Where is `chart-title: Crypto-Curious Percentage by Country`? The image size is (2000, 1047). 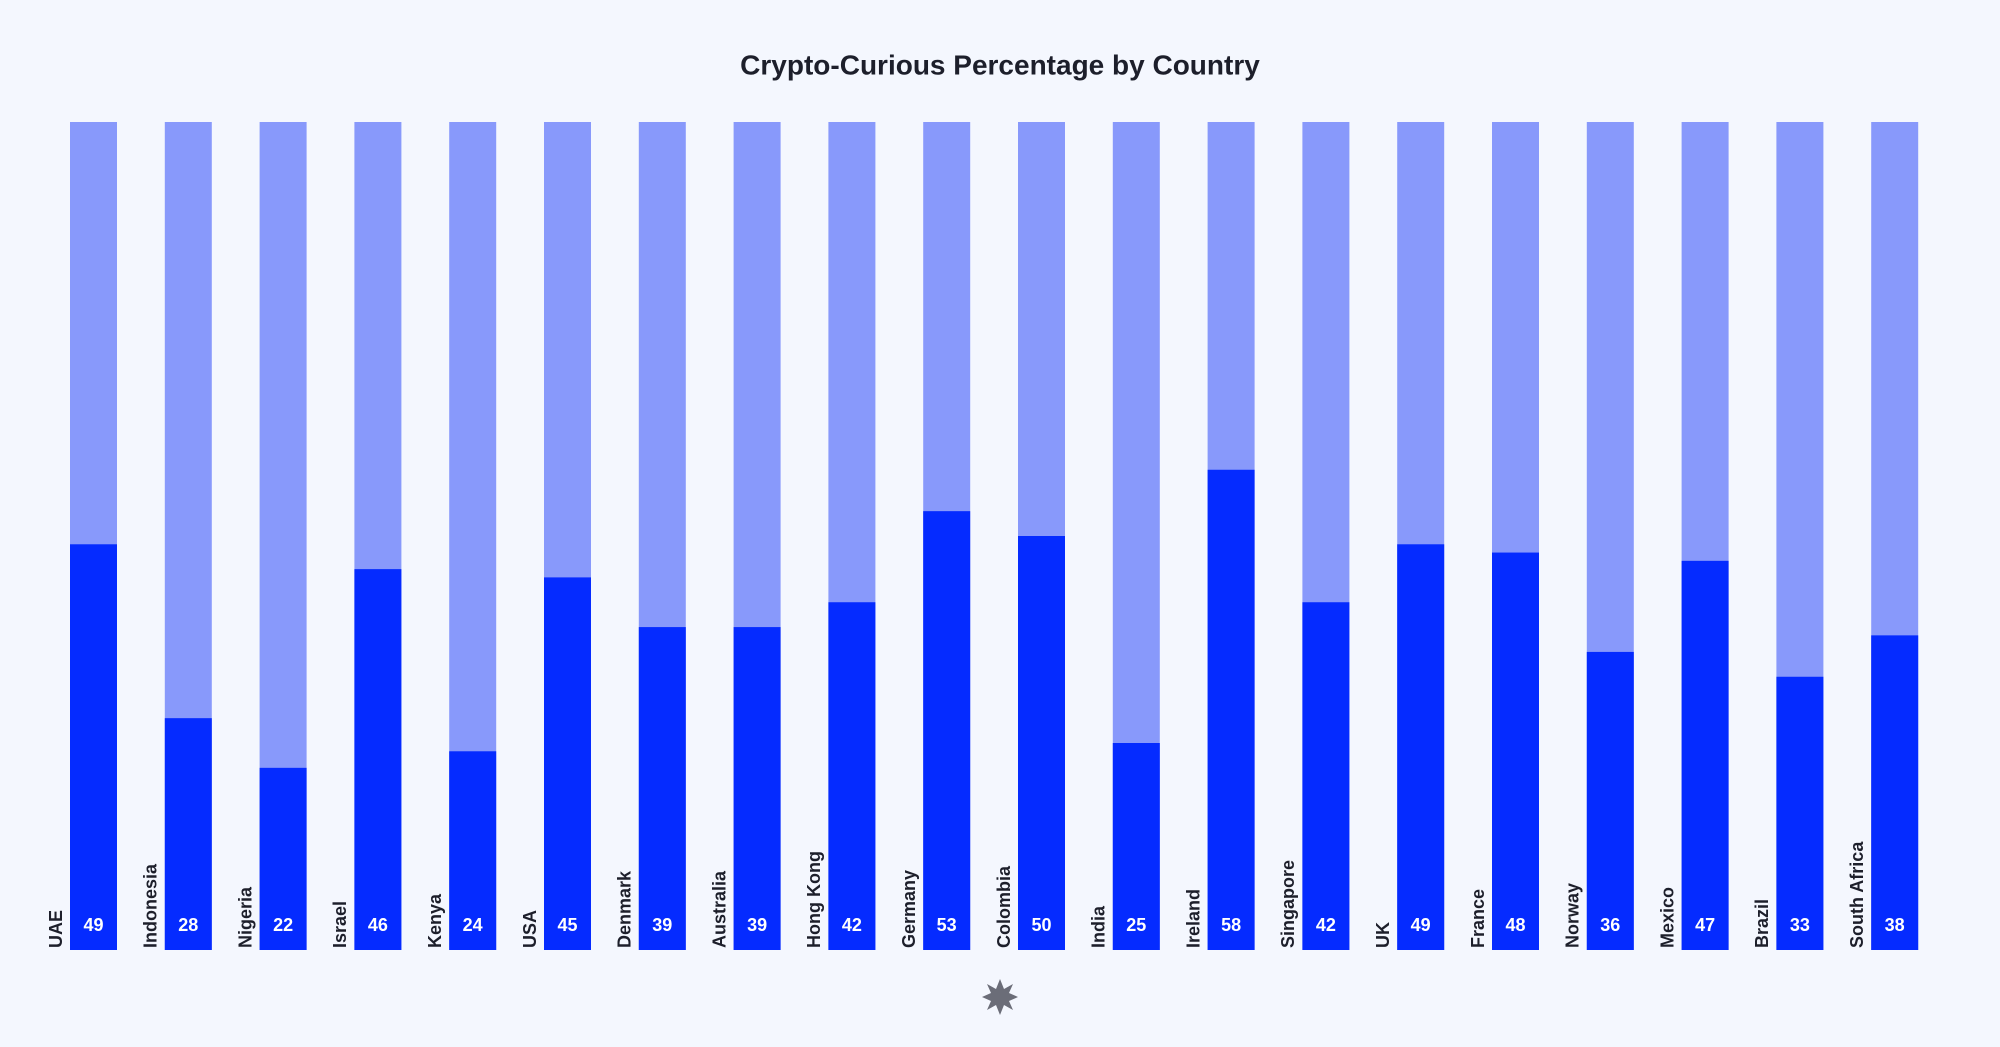
chart-title: Crypto-Curious Percentage by Country is located at coordinates (1000, 64).